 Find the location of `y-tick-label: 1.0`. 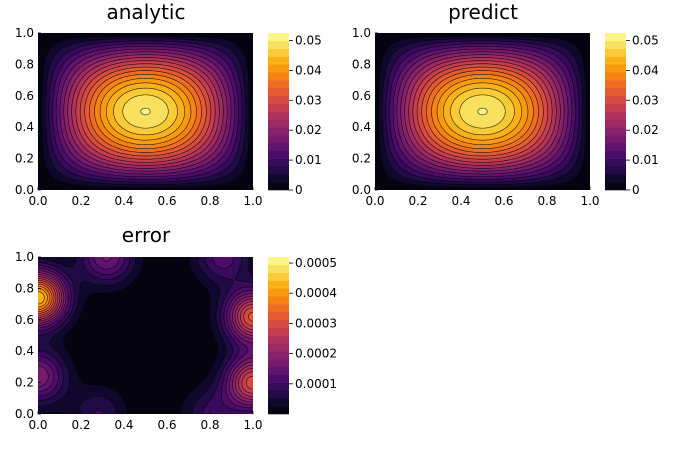

y-tick-label: 1.0 is located at coordinates (361, 33).